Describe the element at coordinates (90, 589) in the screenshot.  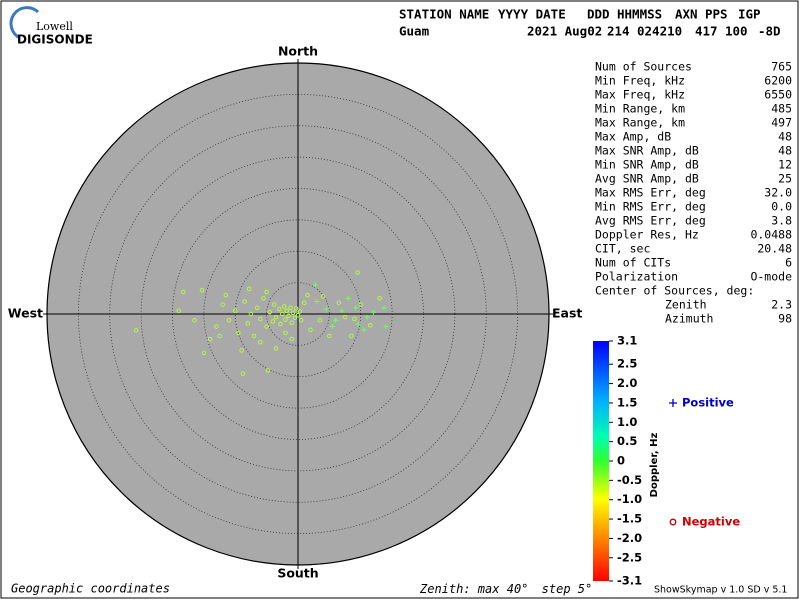
I see `footer-coordinates: Geographic coordinates` at that location.